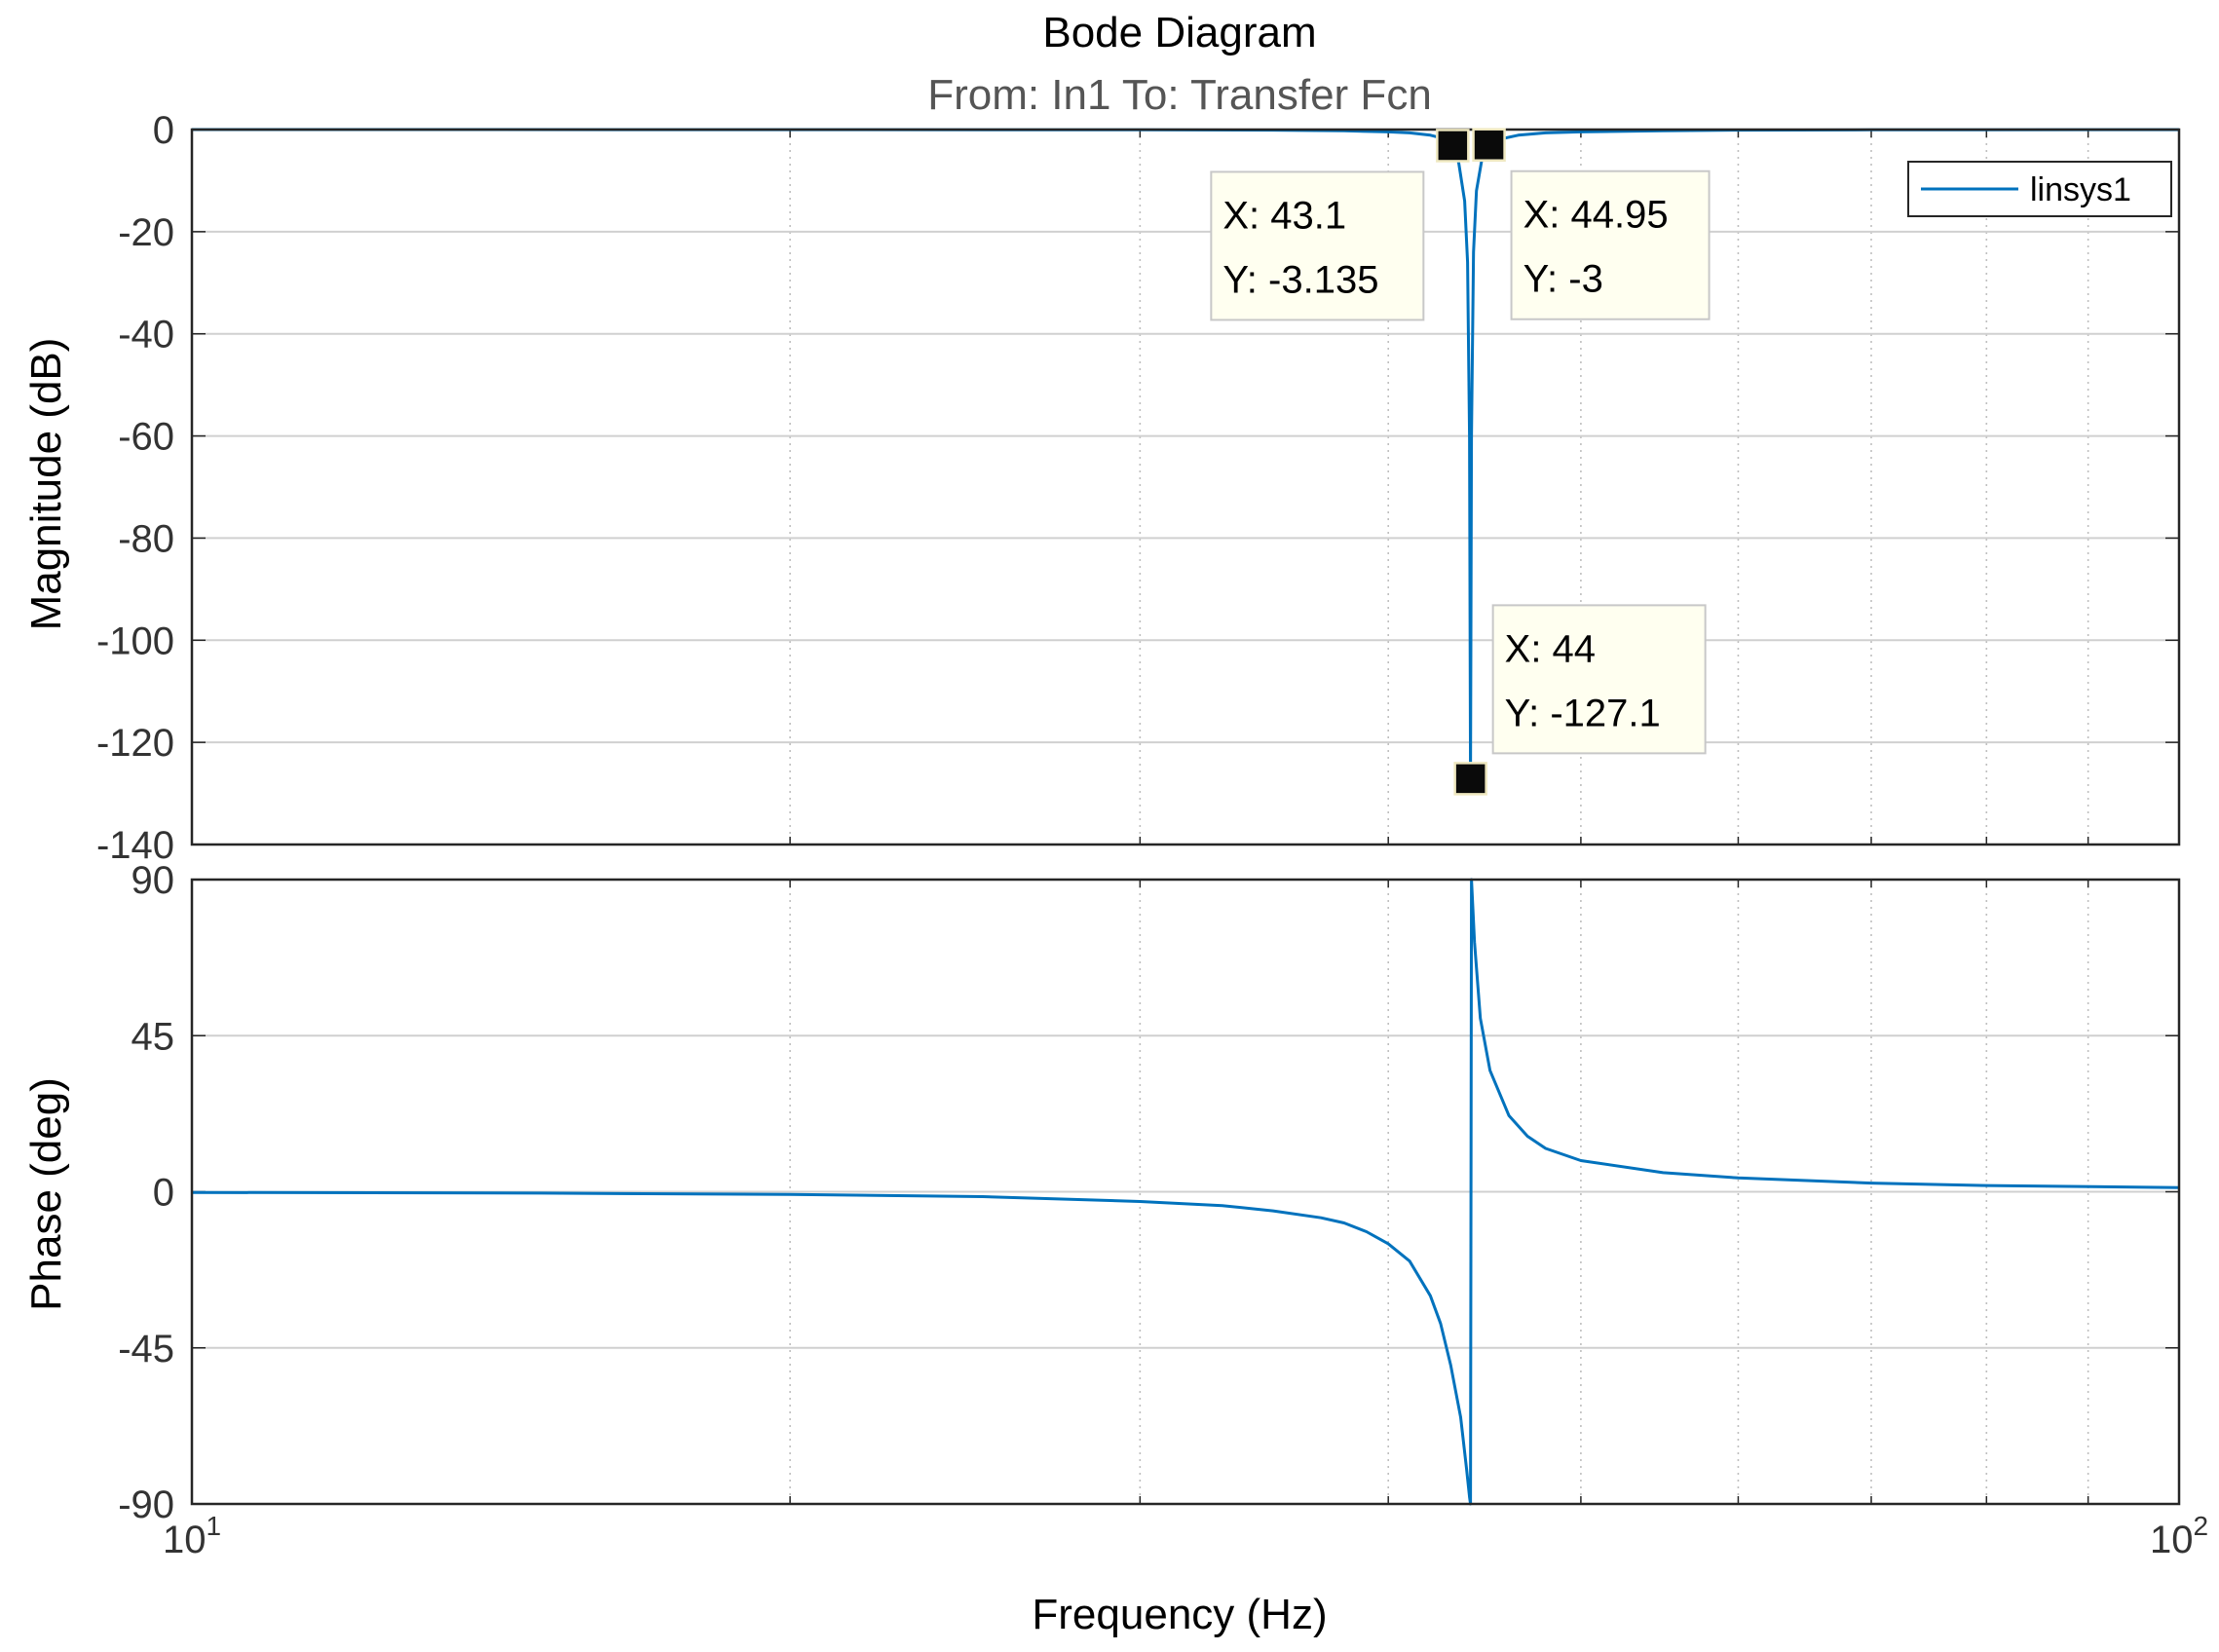  I want to click on datatip-y-label: Y: -127.1, so click(1583, 713).